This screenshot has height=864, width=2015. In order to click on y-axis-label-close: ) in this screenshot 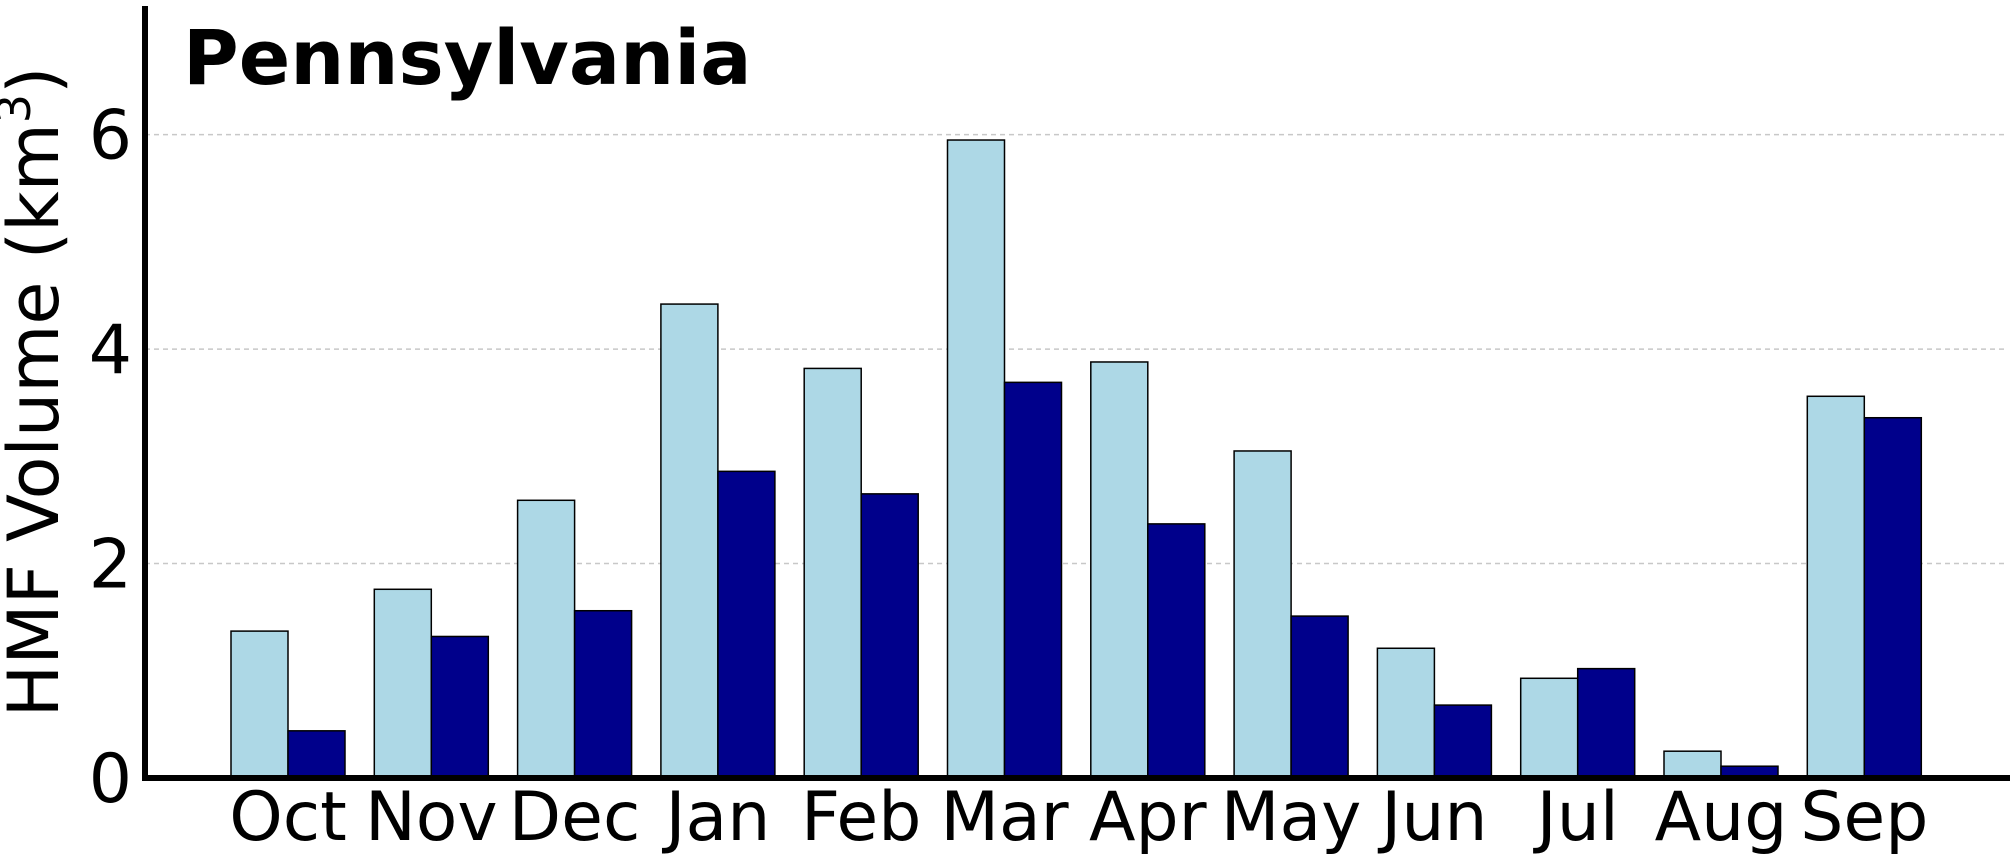, I will do `click(37, 80)`.